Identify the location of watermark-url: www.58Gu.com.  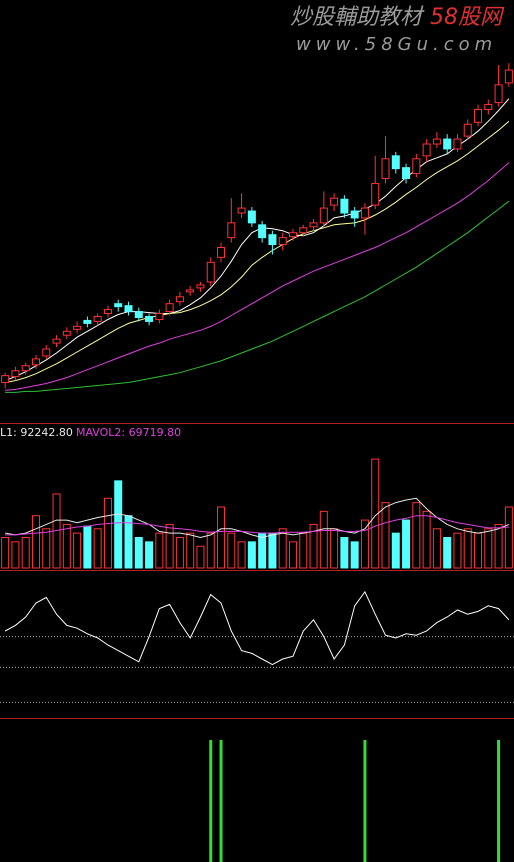
(396, 44).